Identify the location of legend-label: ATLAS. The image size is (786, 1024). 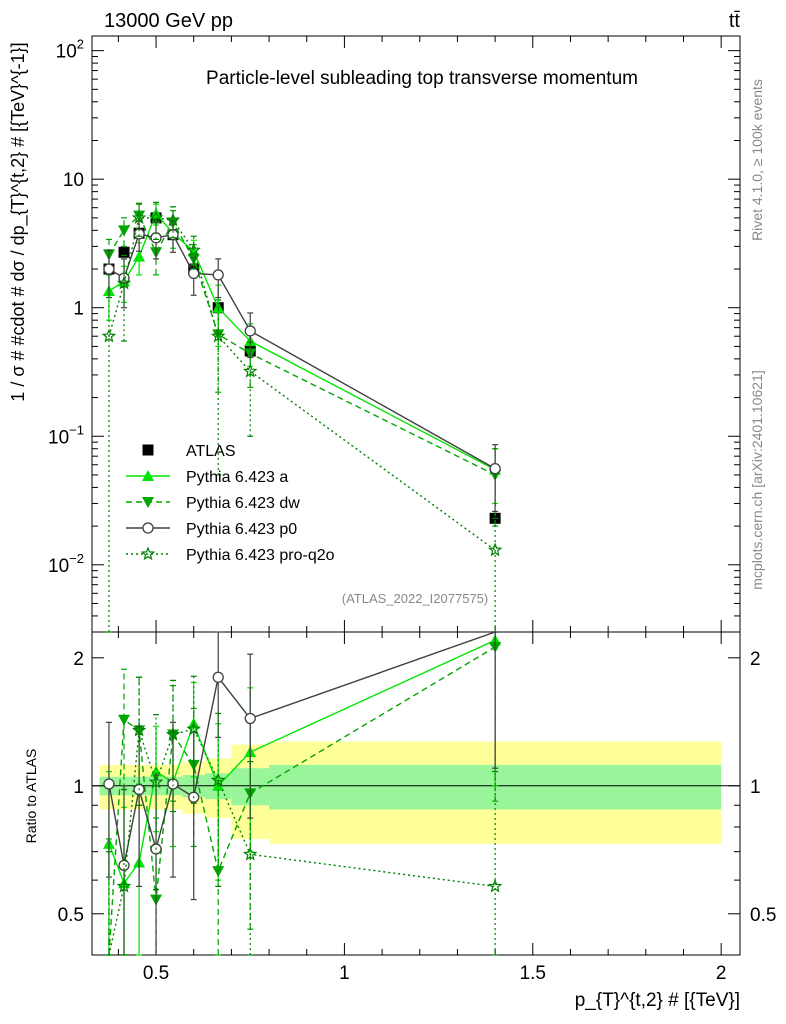
(211, 451).